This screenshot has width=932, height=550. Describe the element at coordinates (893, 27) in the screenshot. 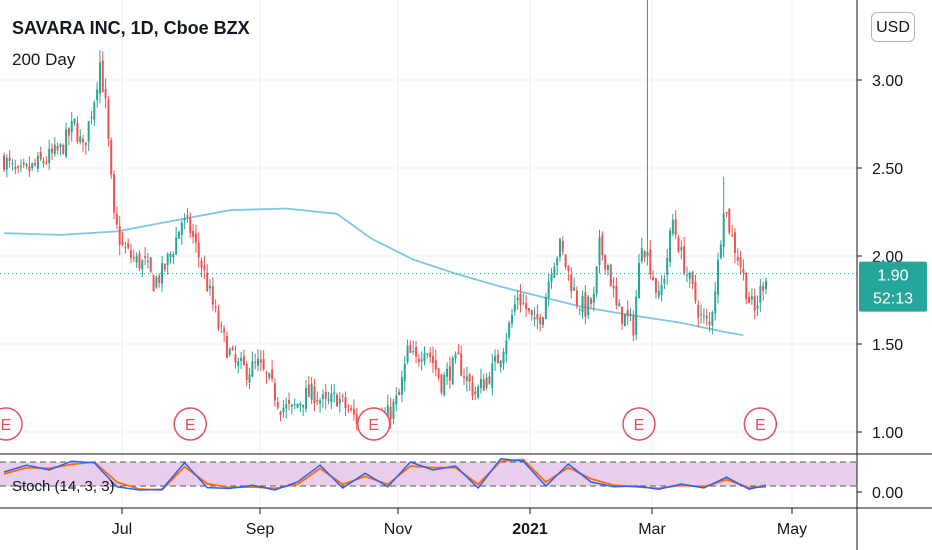

I see `currency-button: USD` at that location.